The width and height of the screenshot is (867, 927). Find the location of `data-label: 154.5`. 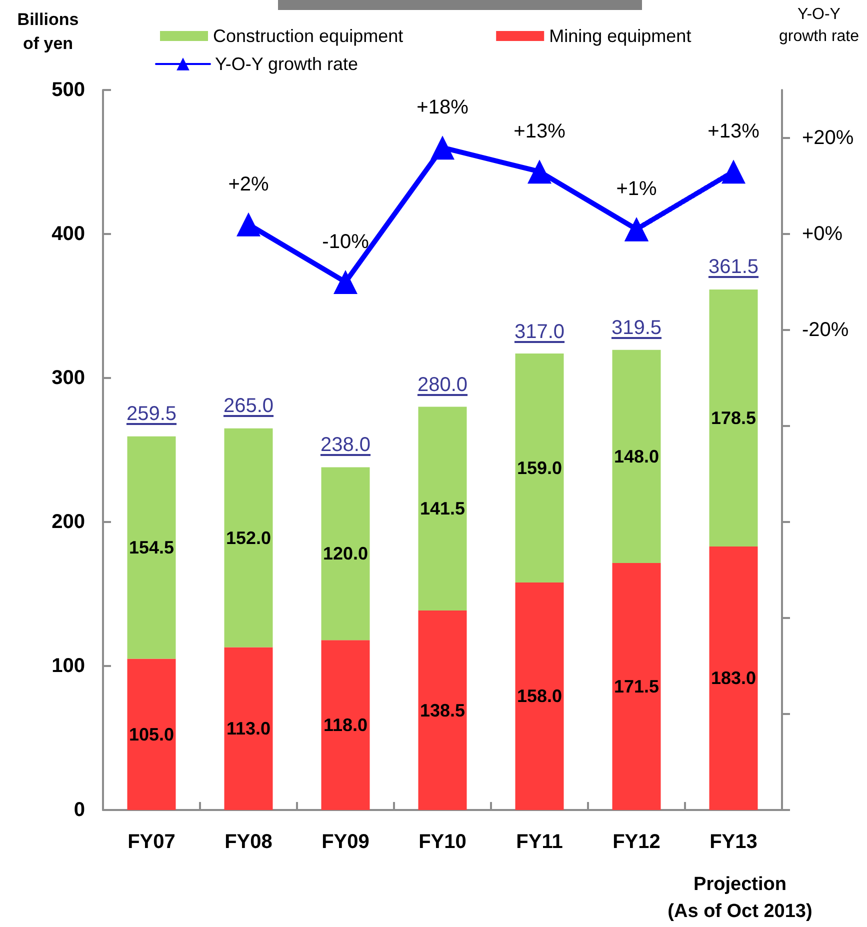

data-label: 154.5 is located at coordinates (151, 548).